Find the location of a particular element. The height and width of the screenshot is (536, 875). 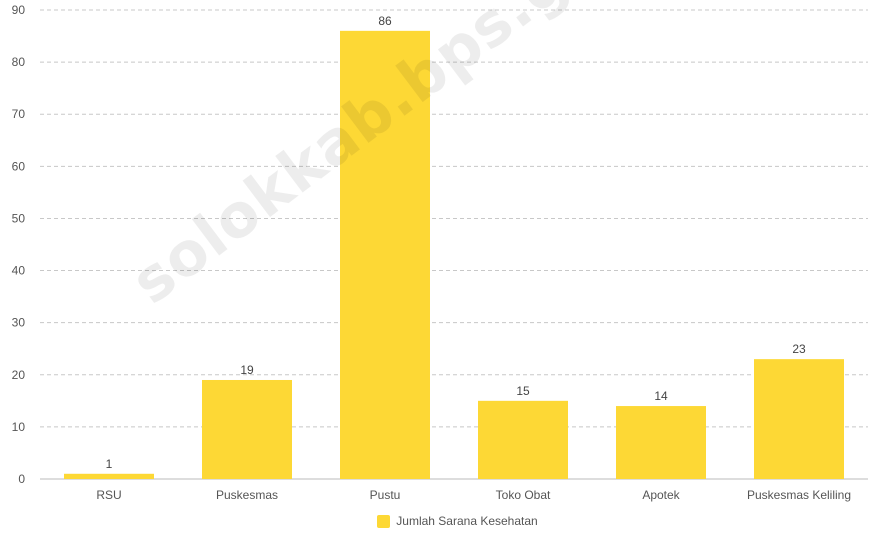

y-tick-label-0: 0 is located at coordinates (21, 479).